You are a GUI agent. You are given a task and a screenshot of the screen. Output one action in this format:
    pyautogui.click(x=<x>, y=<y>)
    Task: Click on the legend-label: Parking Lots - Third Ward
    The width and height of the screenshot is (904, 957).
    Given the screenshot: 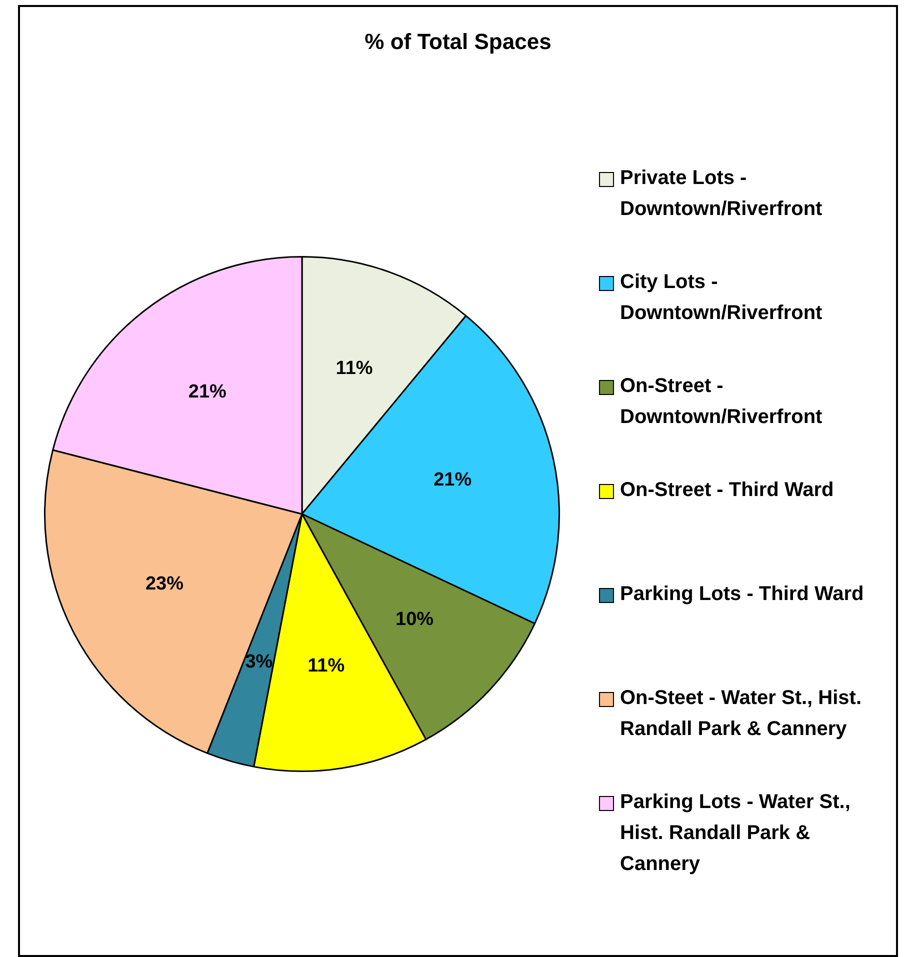 What is the action you would take?
    pyautogui.click(x=742, y=594)
    